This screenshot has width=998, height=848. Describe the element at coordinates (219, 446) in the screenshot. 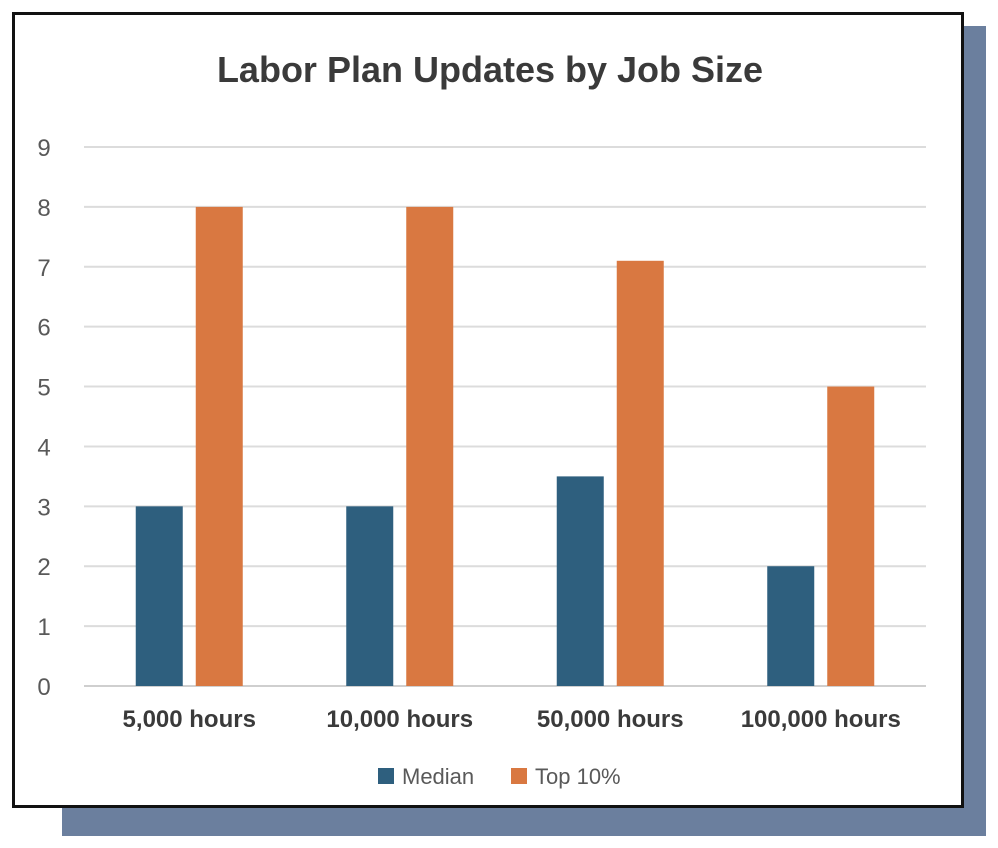

I see `bar-top-10--1` at that location.